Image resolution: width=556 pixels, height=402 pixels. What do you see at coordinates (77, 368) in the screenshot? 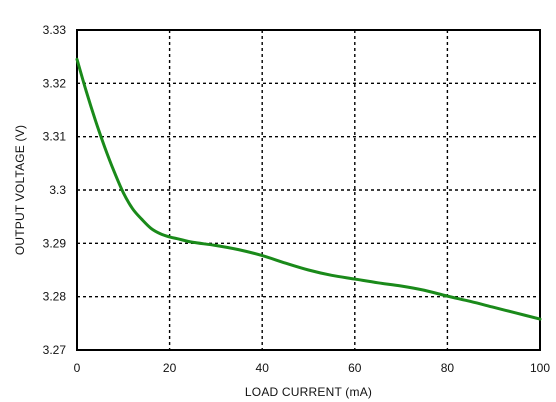
I see `x-tick-label: 0` at bounding box center [77, 368].